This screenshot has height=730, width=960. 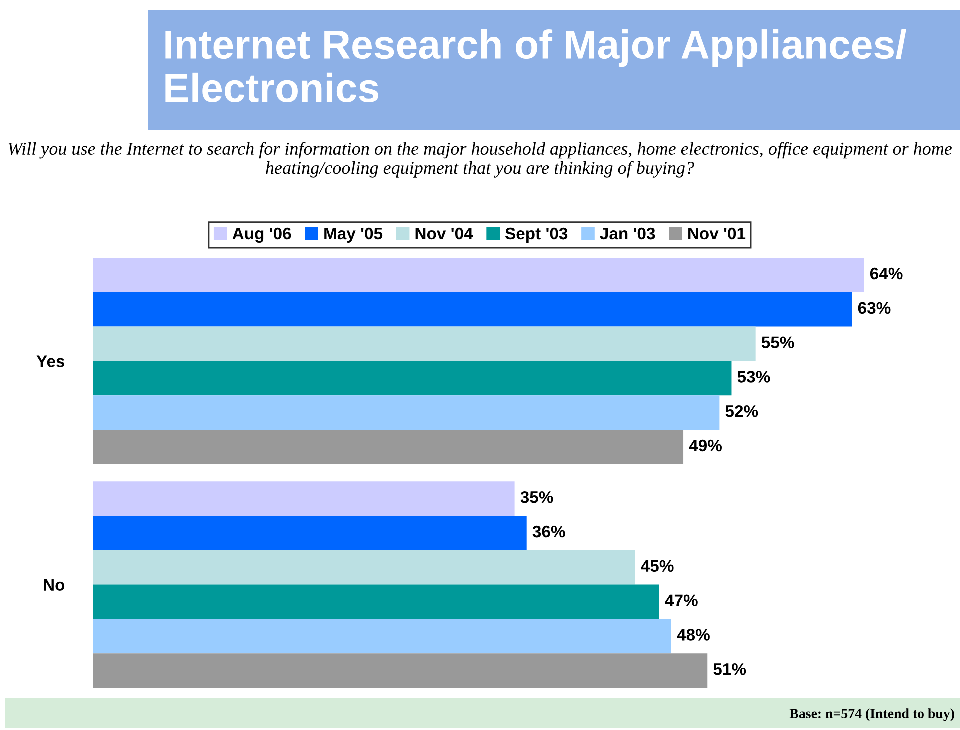 What do you see at coordinates (262, 236) in the screenshot?
I see `legend-label: Aug '06` at bounding box center [262, 236].